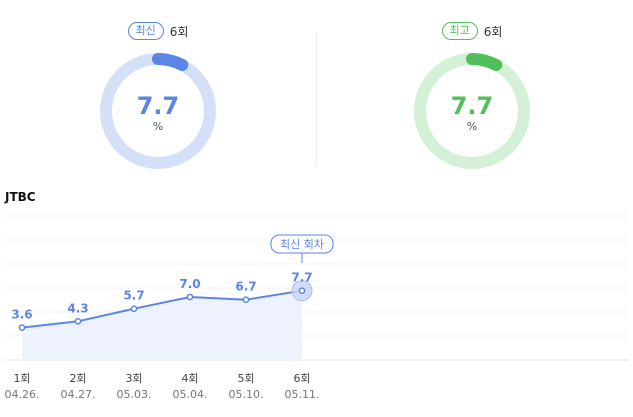 This screenshot has height=417, width=633. I want to click on data-label: 4.3, so click(77, 308).